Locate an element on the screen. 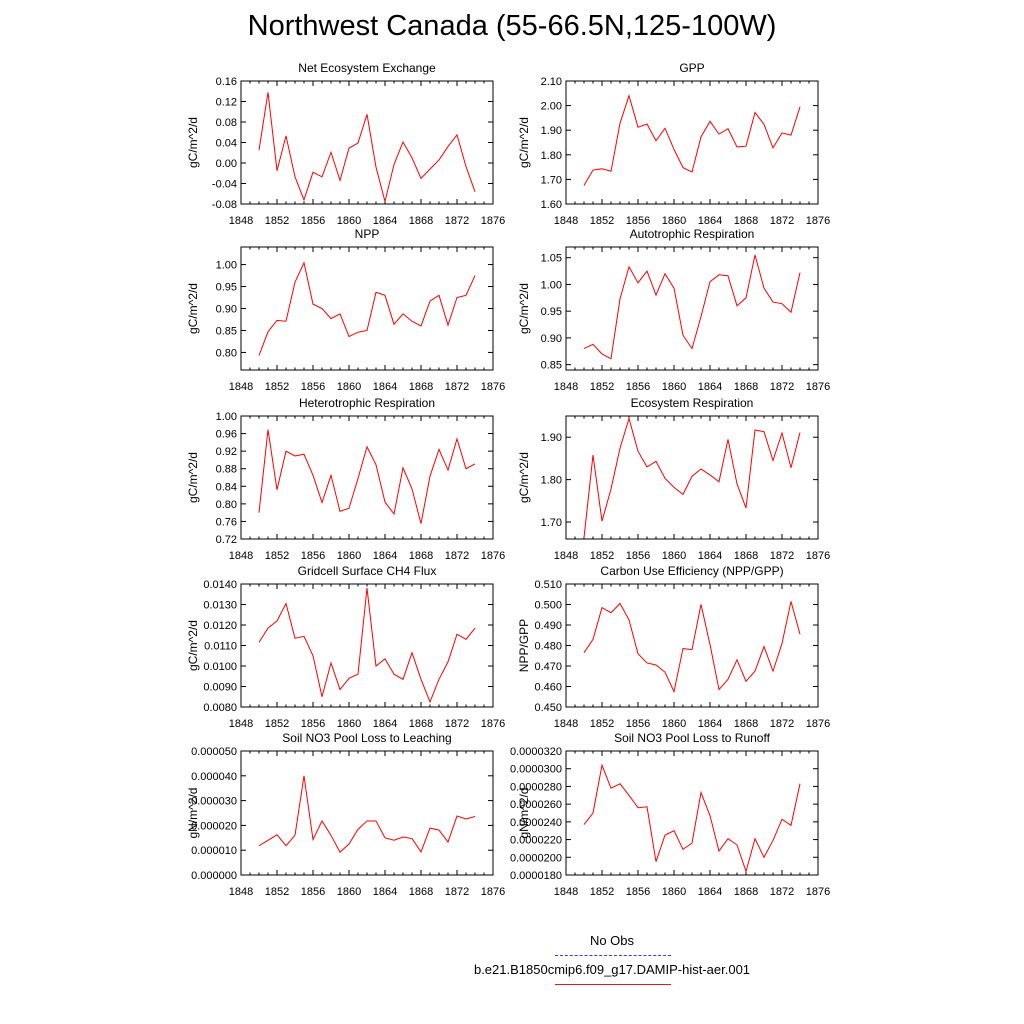  panel-5-xtick-label: 1876 is located at coordinates (493, 556).